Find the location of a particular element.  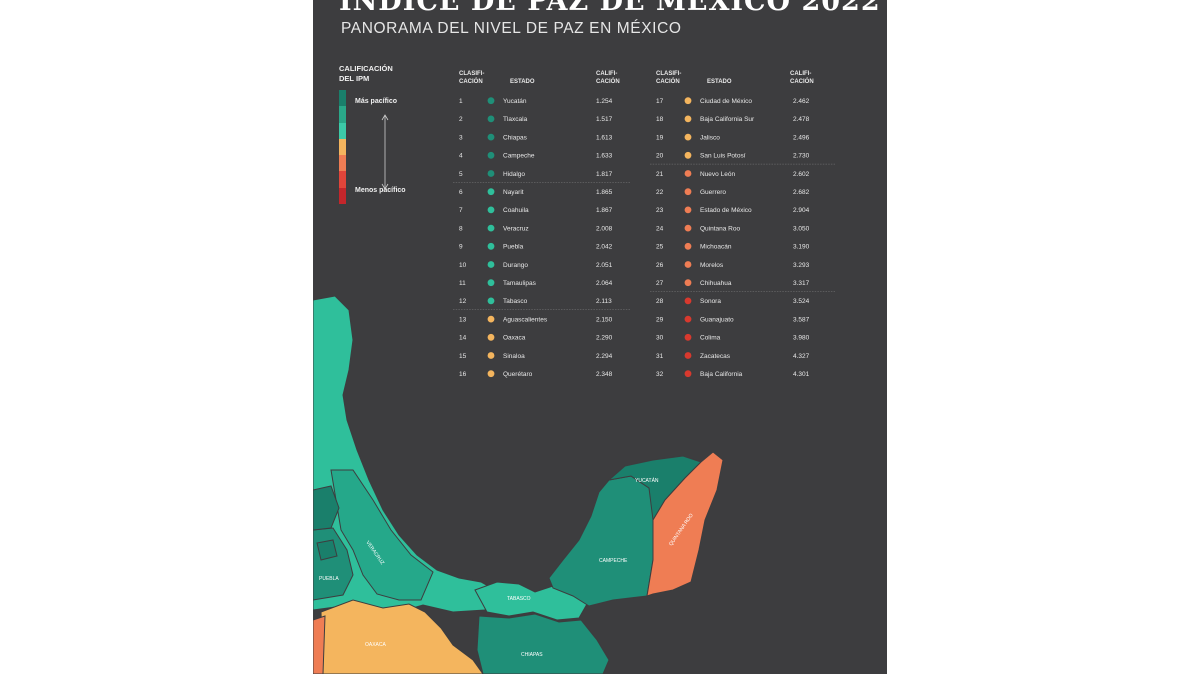

table-cell-state: Coahuila is located at coordinates (516, 210).